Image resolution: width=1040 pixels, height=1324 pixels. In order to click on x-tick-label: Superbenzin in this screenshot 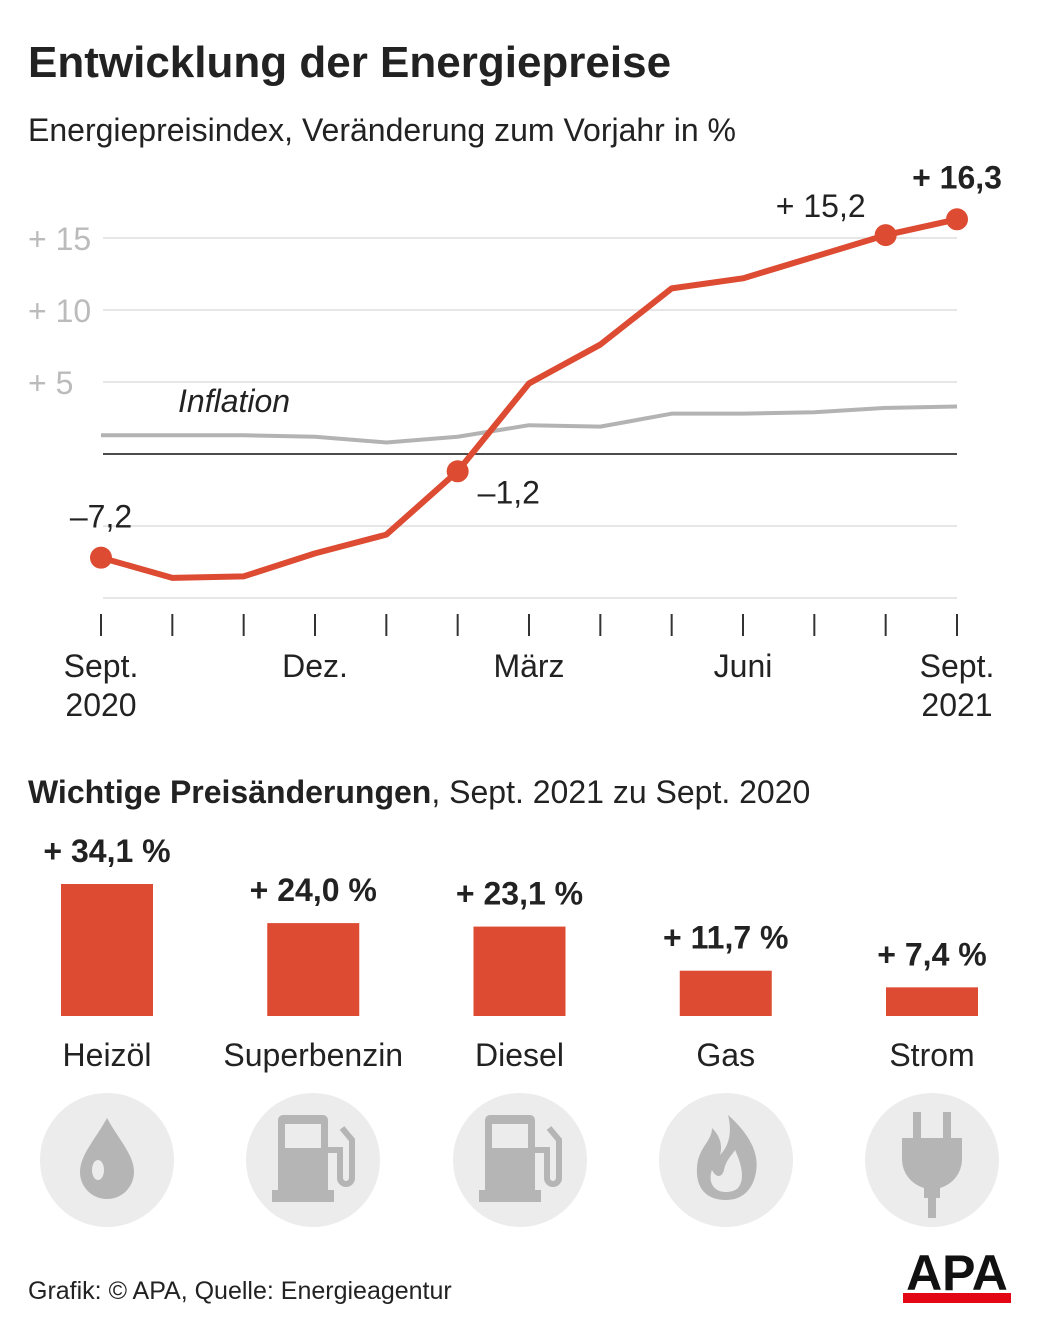, I will do `click(313, 1055)`.